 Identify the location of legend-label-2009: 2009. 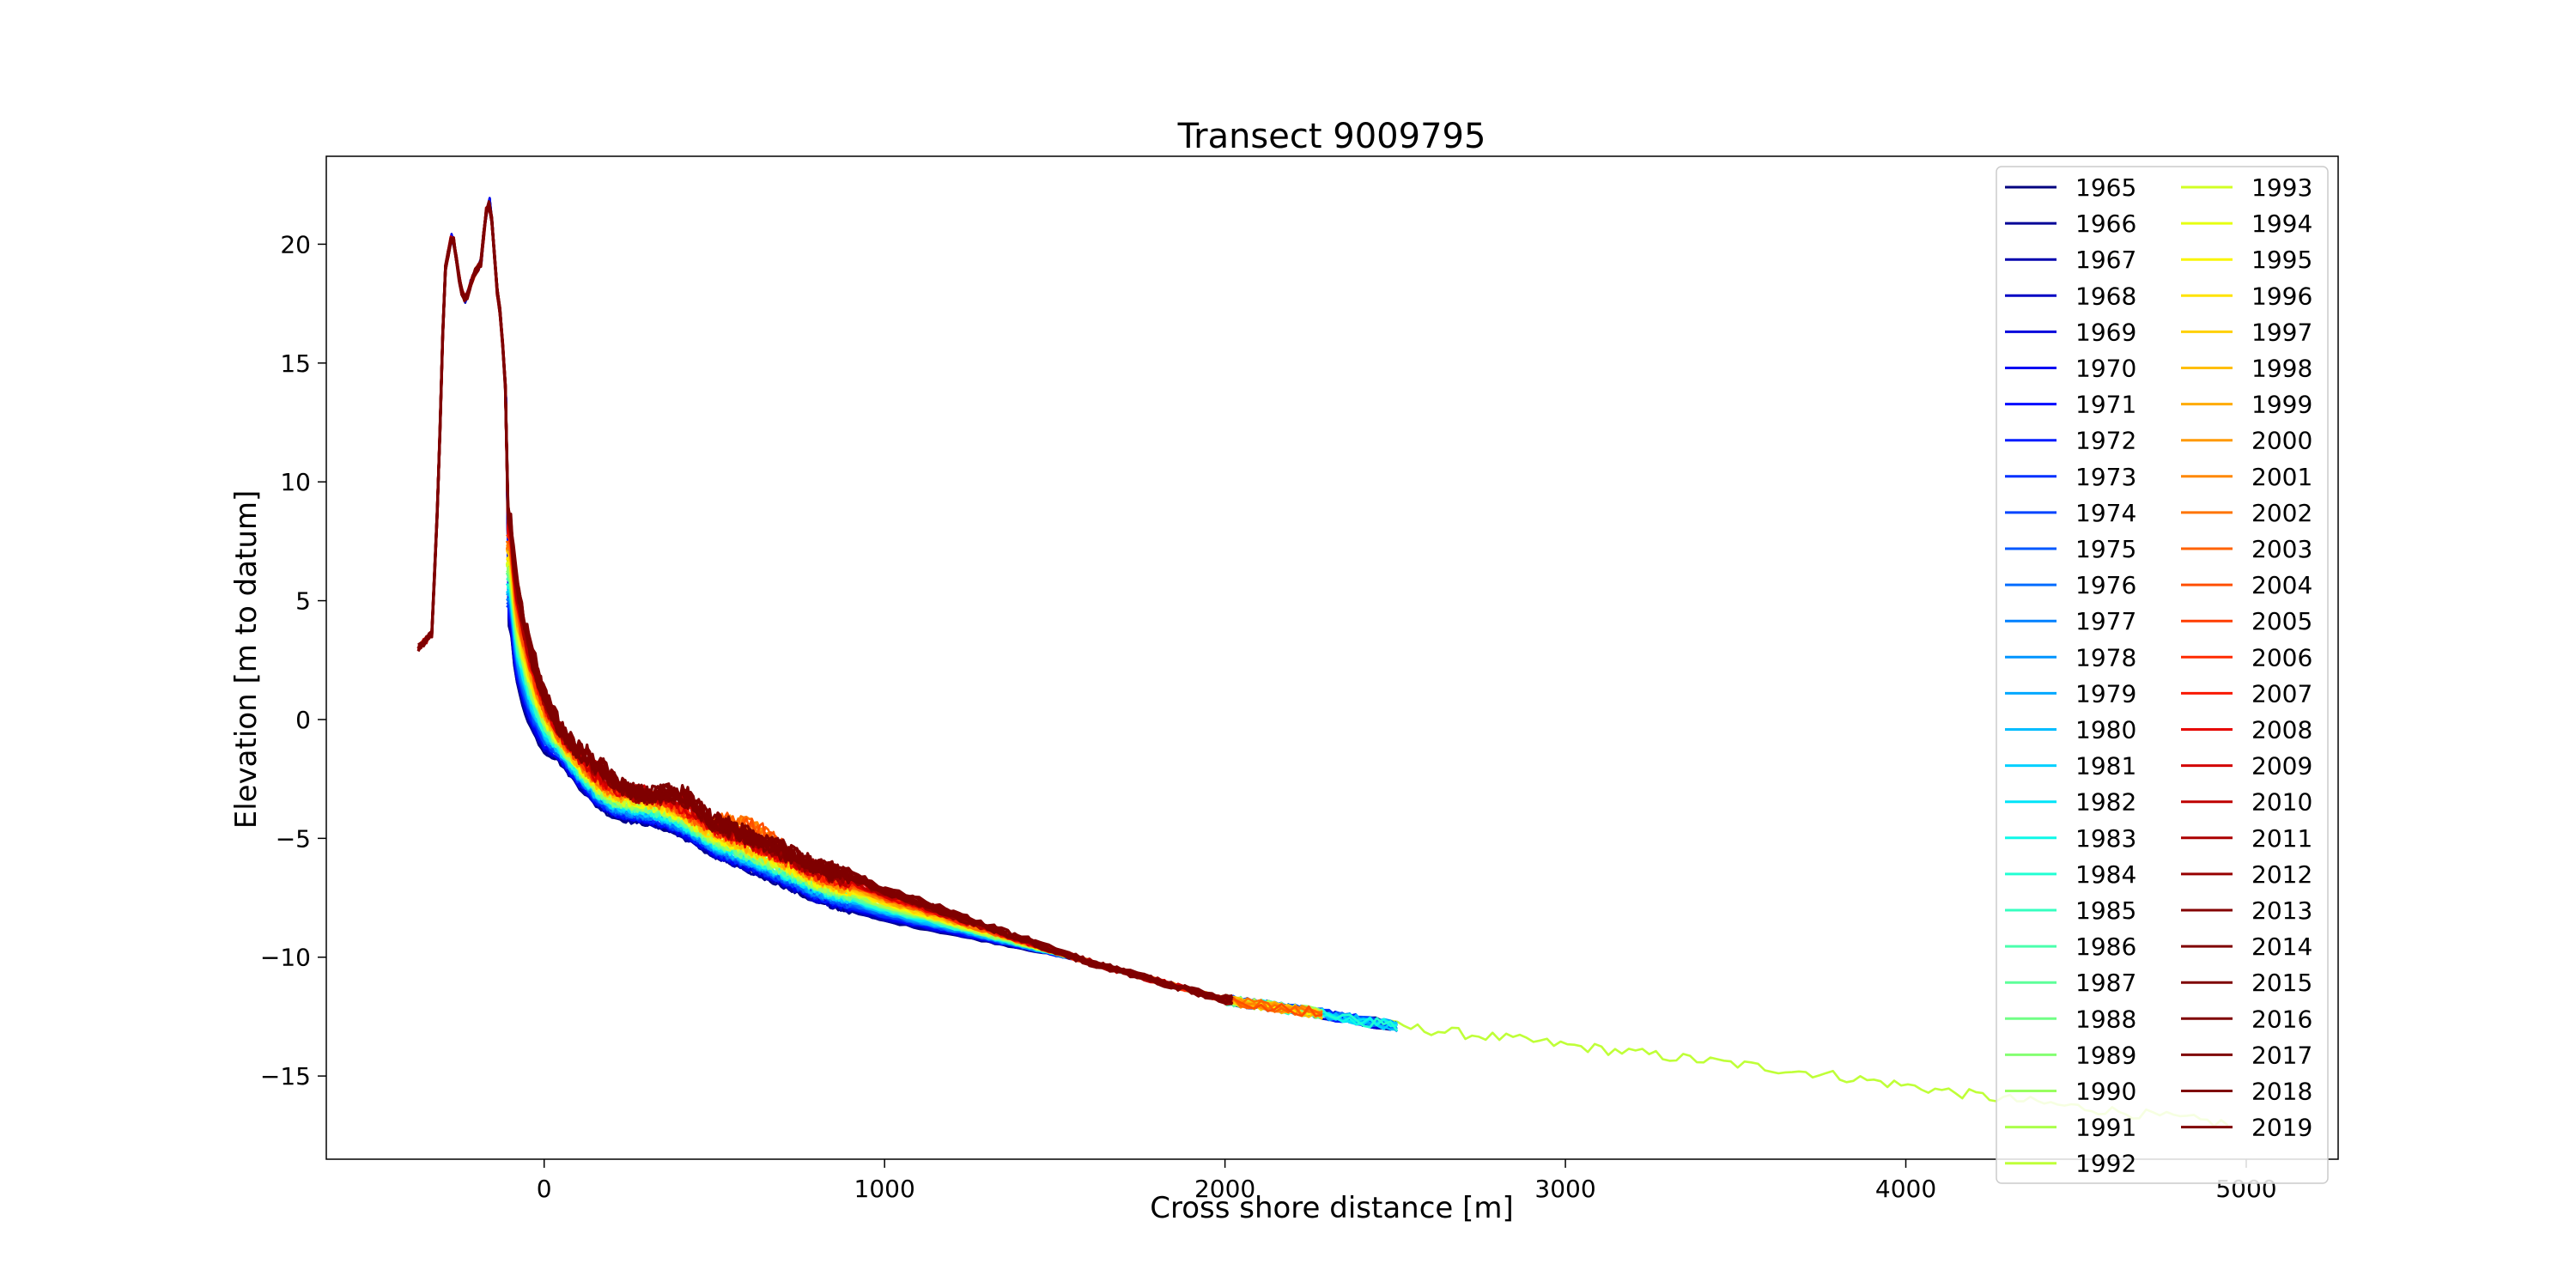
(2281, 766).